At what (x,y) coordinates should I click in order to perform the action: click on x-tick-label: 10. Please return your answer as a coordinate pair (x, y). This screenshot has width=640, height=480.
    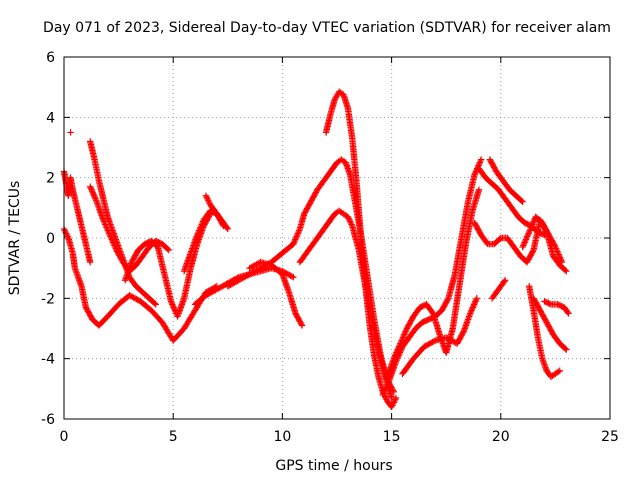
    Looking at the image, I should click on (282, 437).